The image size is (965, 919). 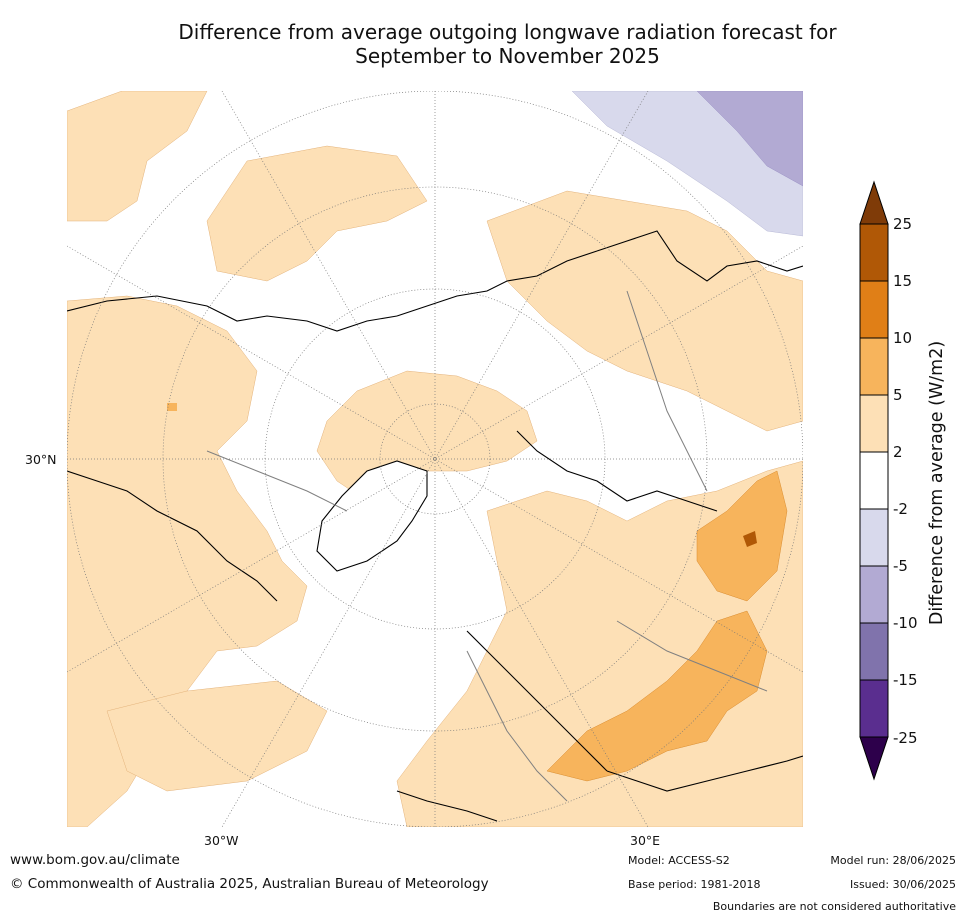 What do you see at coordinates (898, 452) in the screenshot?
I see `colorbar-tick-2: 2` at bounding box center [898, 452].